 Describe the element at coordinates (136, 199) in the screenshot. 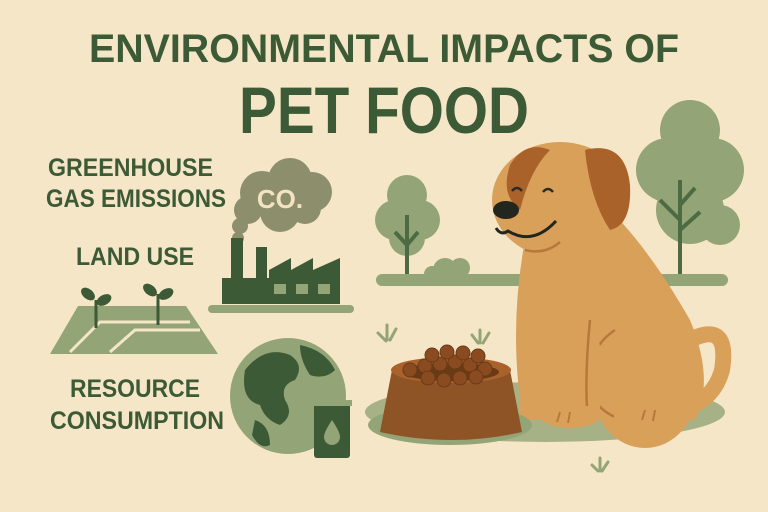

I see `label-gas-emissions: GAS EMISSIONS` at that location.